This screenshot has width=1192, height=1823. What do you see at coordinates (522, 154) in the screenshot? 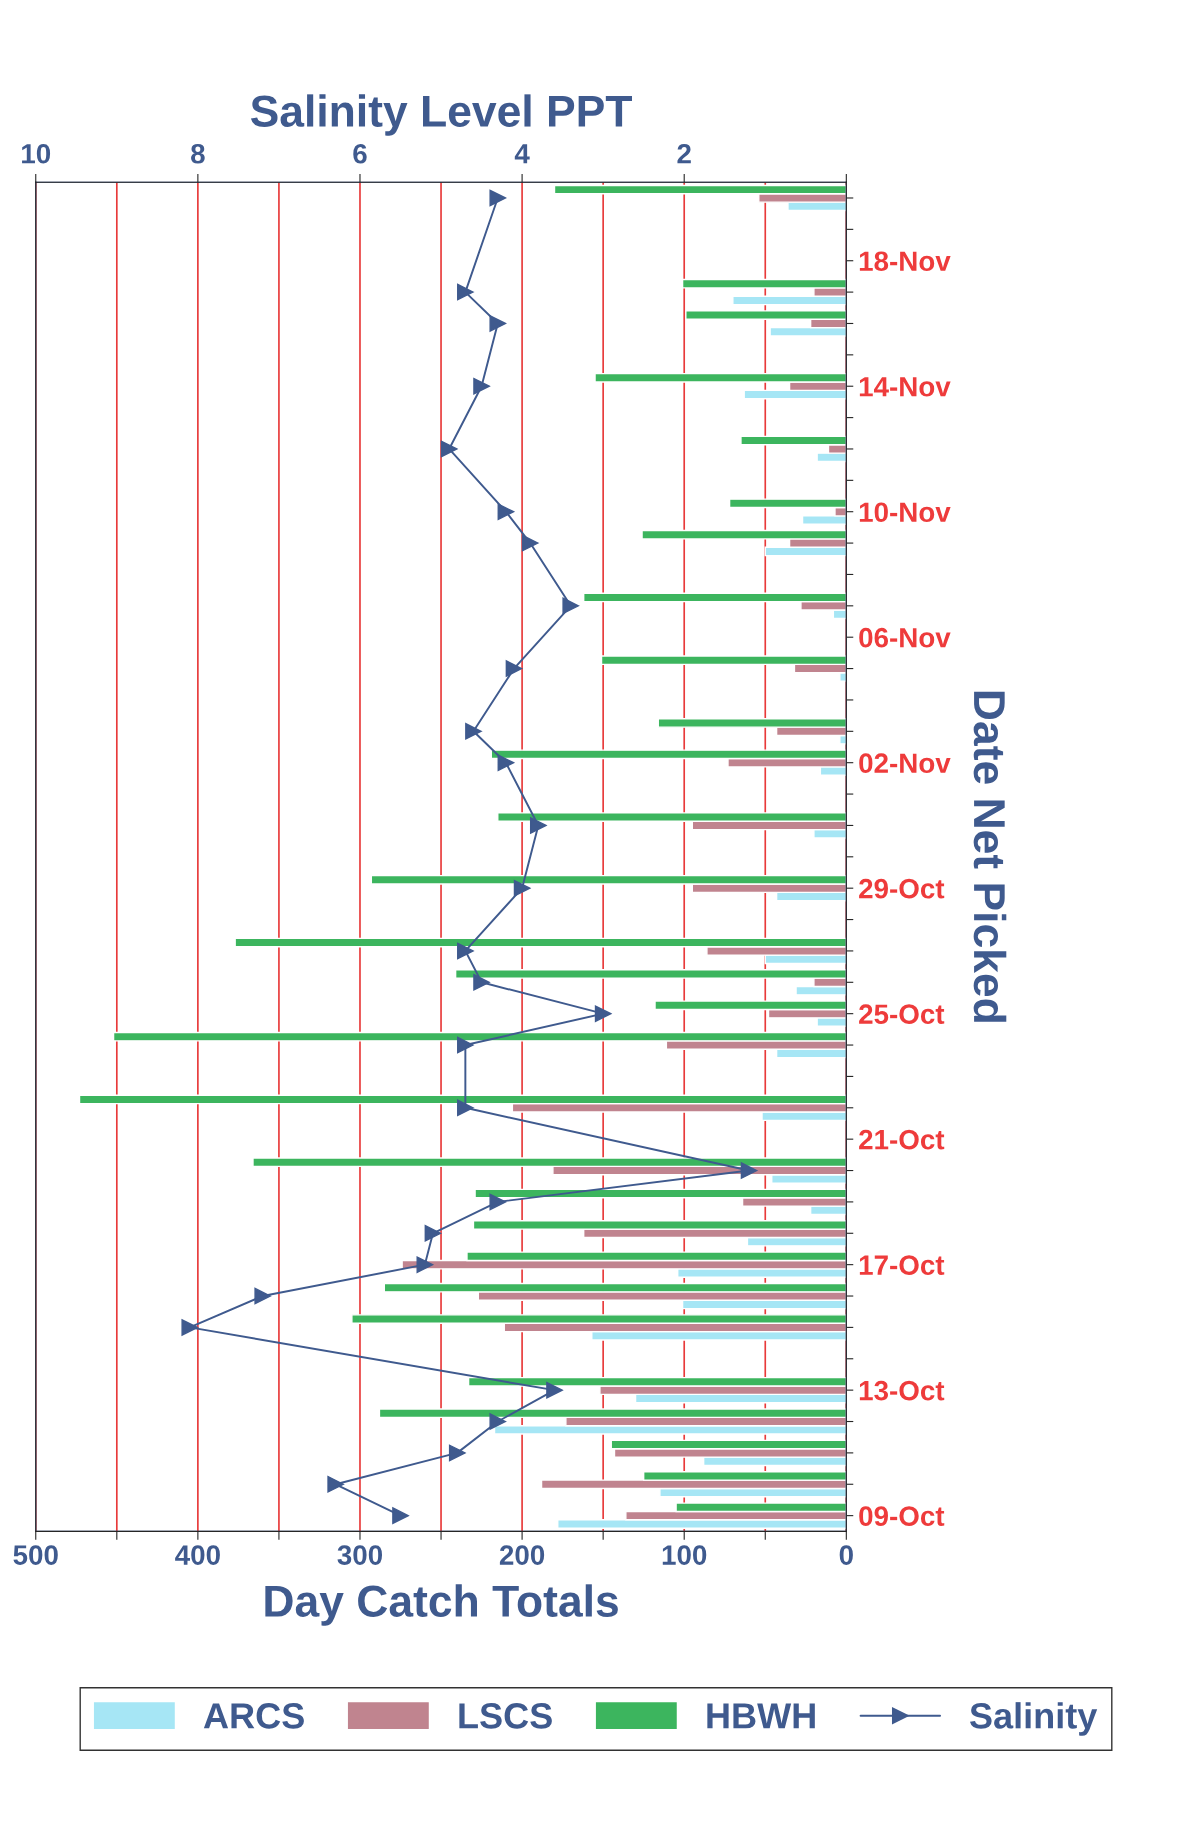
I see `x2-tick-label: 4` at bounding box center [522, 154].